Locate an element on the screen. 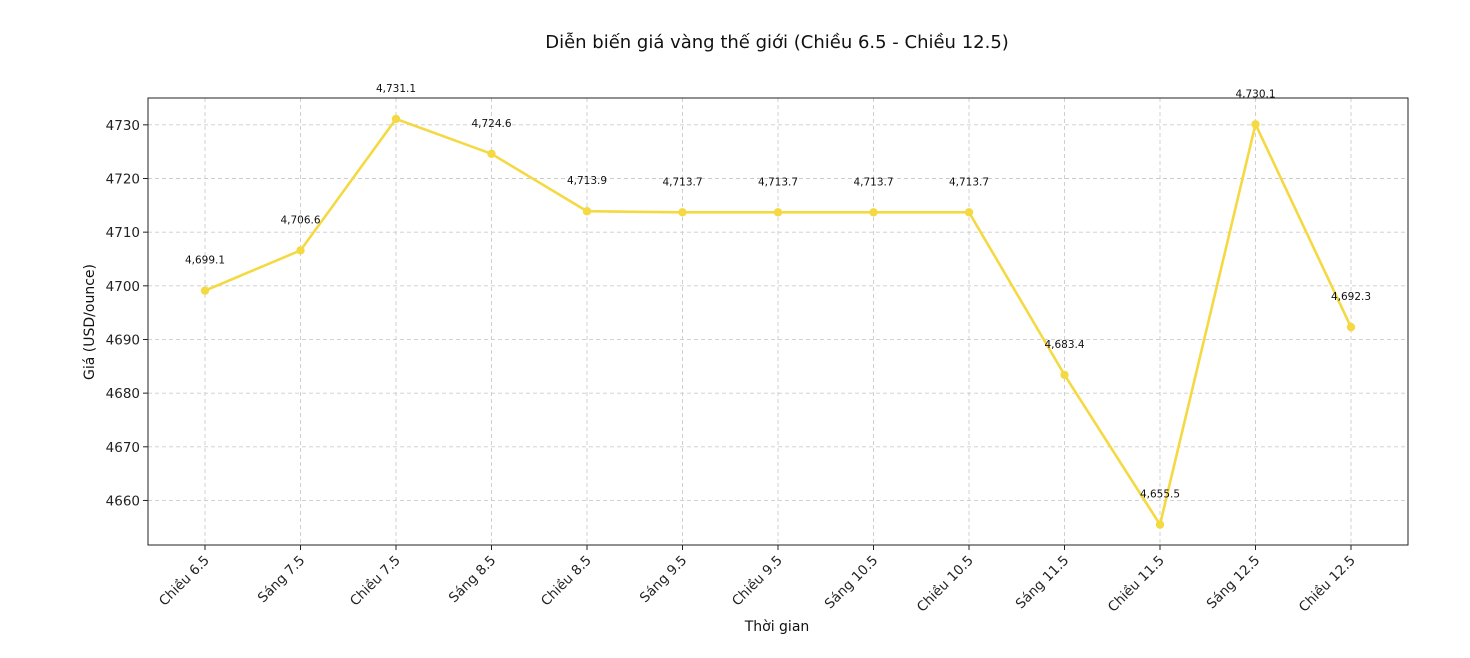 This screenshot has width=1470, height=658. data-label: 4,699.1 is located at coordinates (205, 261).